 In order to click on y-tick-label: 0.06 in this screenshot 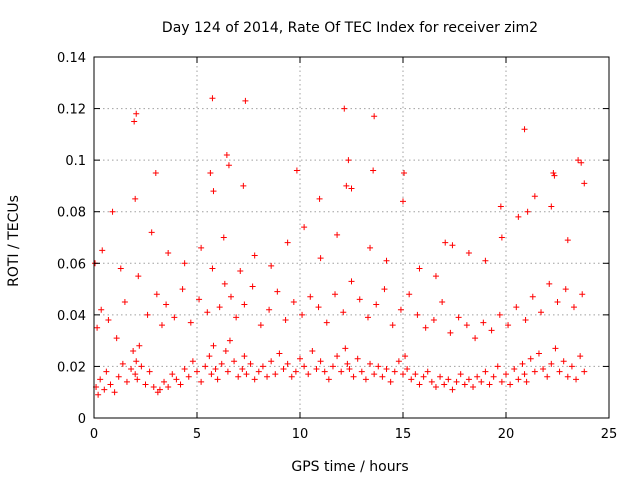, I will do `click(71, 264)`.